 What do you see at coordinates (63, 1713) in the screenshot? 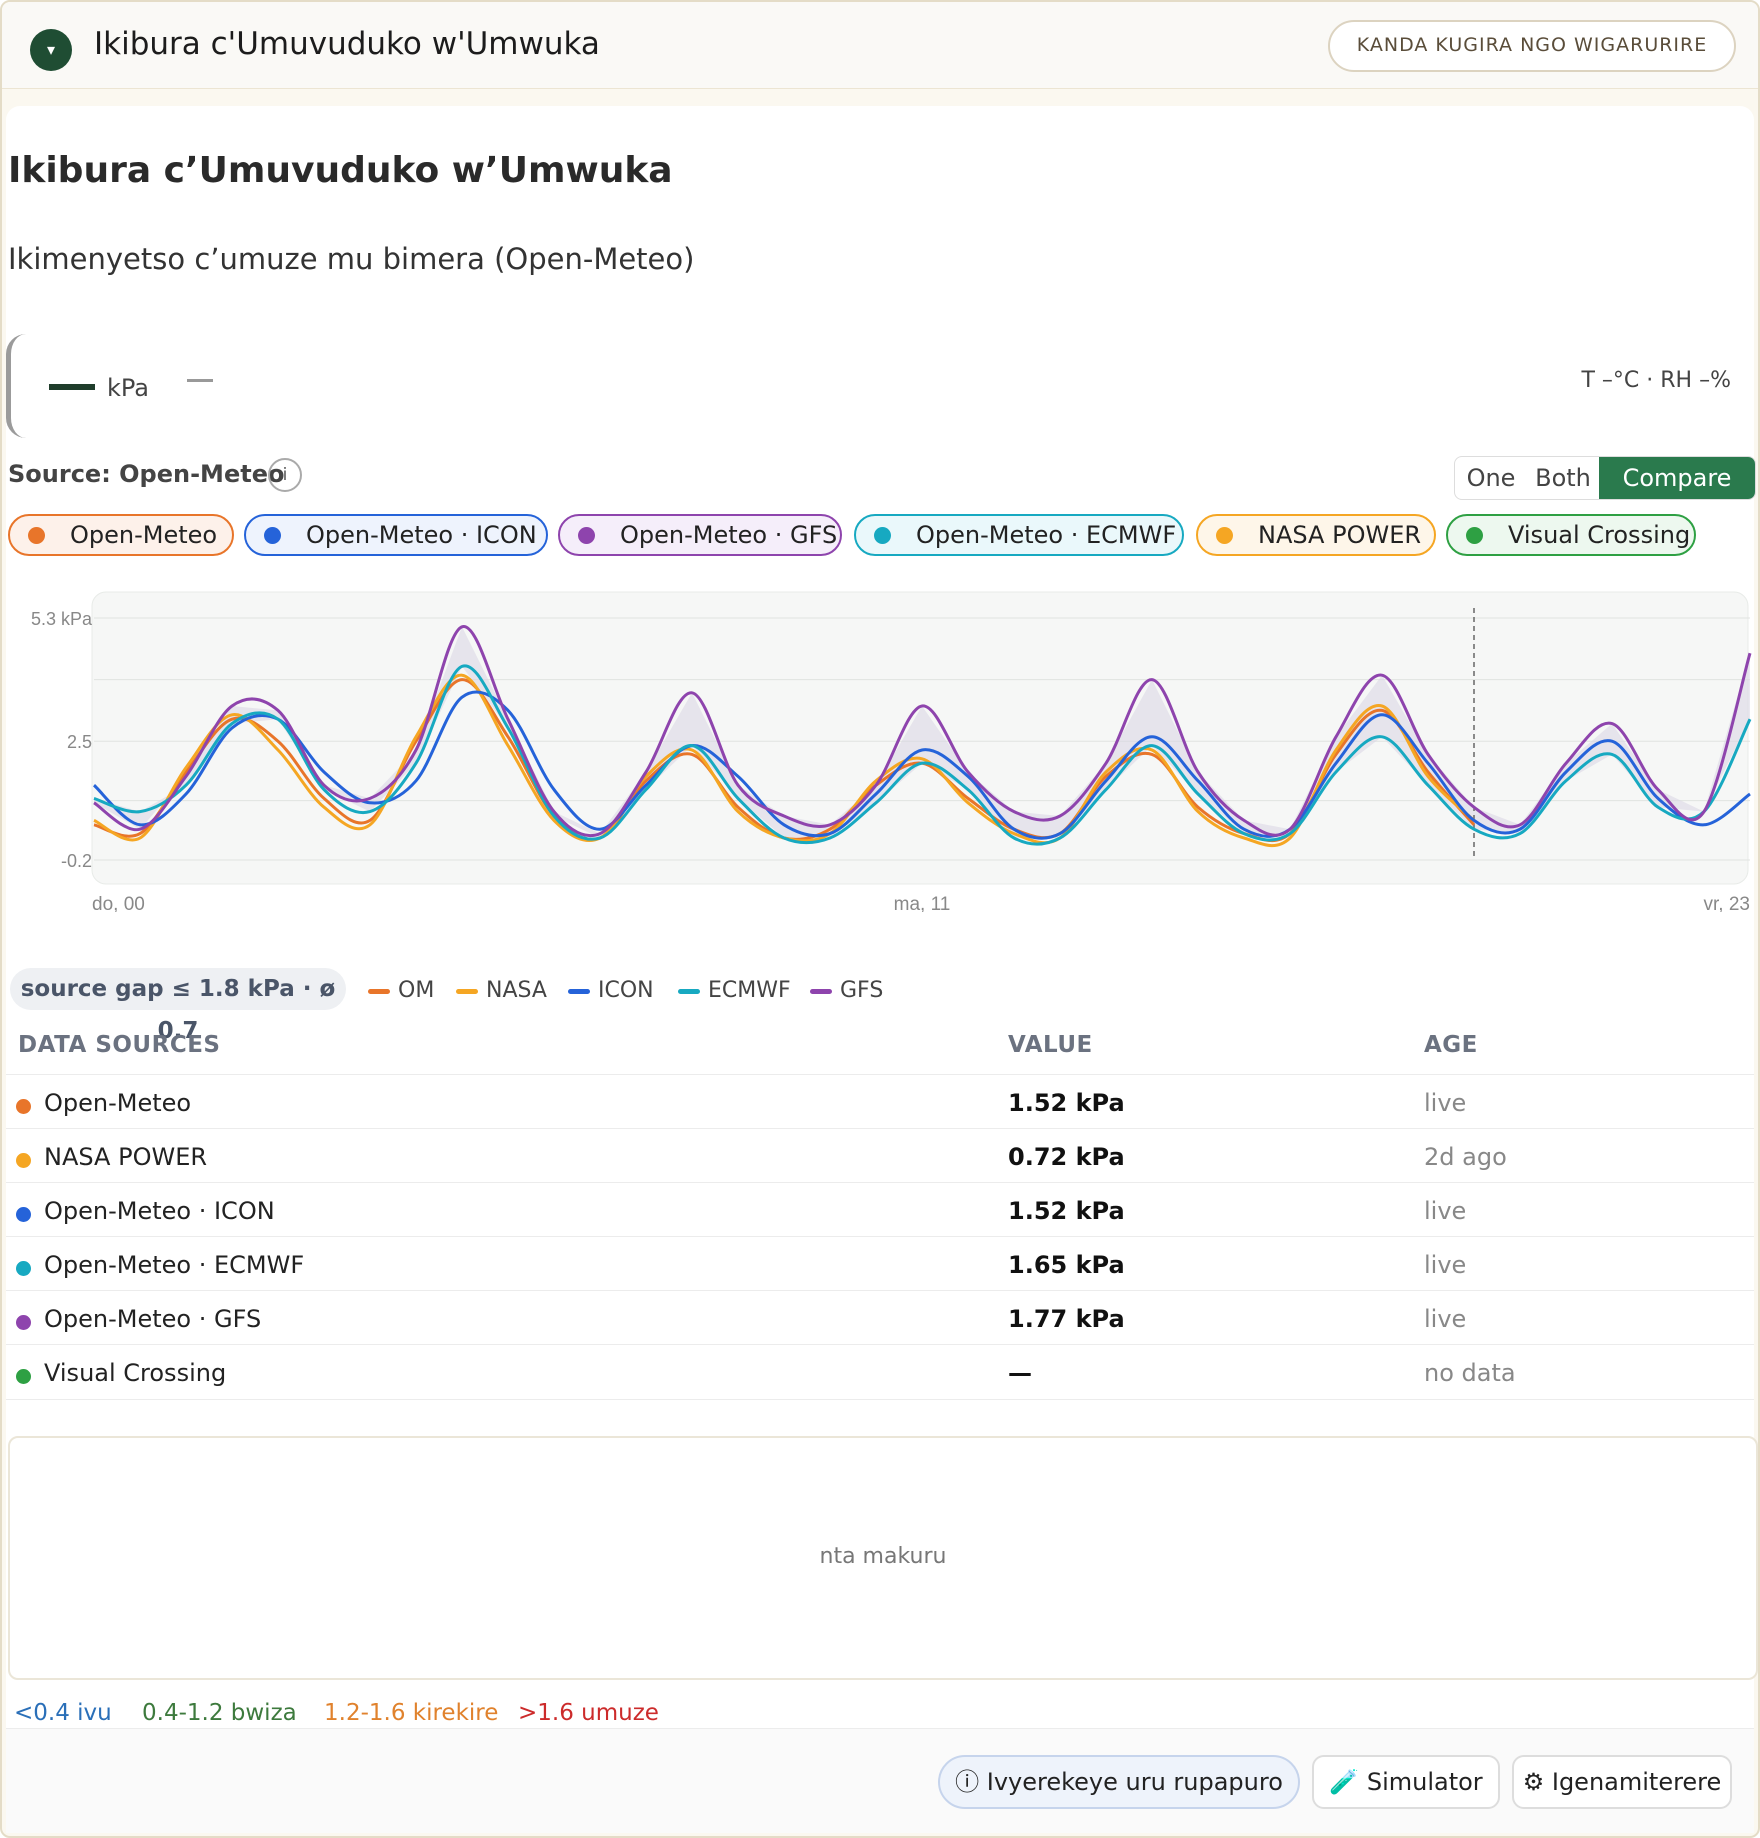
I see `scale-low: <0.4 ivu` at bounding box center [63, 1713].